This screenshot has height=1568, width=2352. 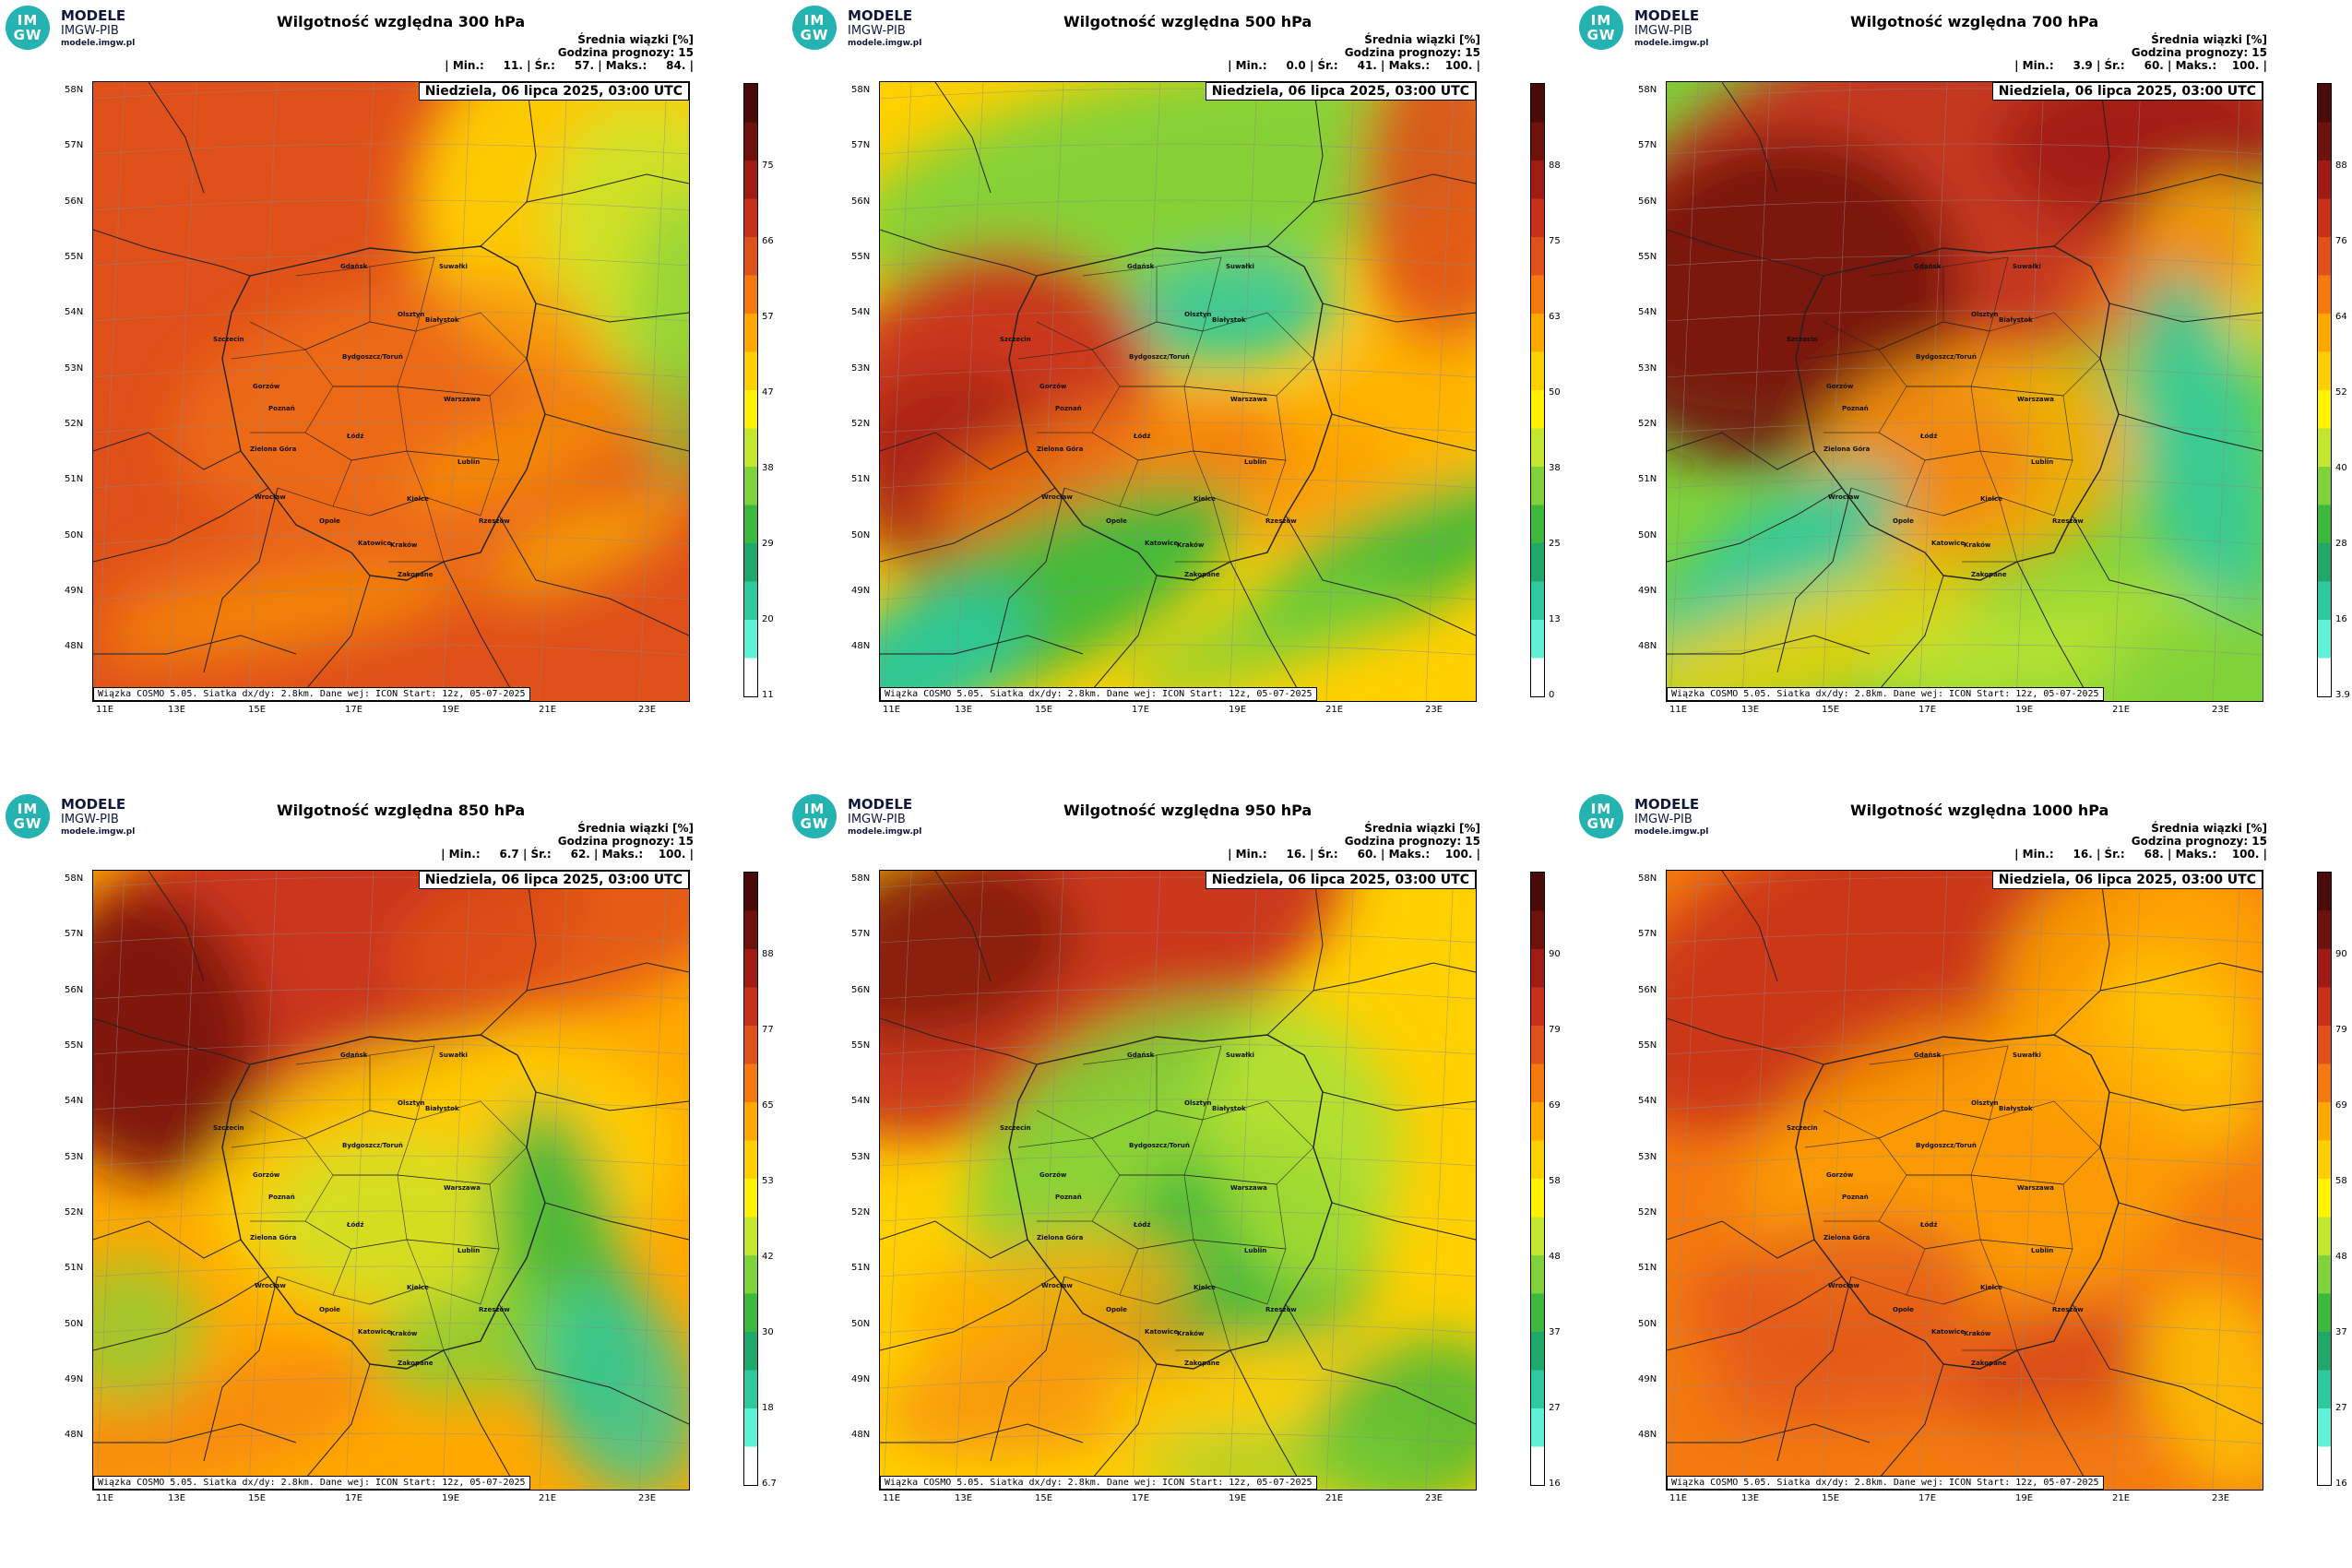 I want to click on latitude-label: 50N, so click(x=1647, y=1324).